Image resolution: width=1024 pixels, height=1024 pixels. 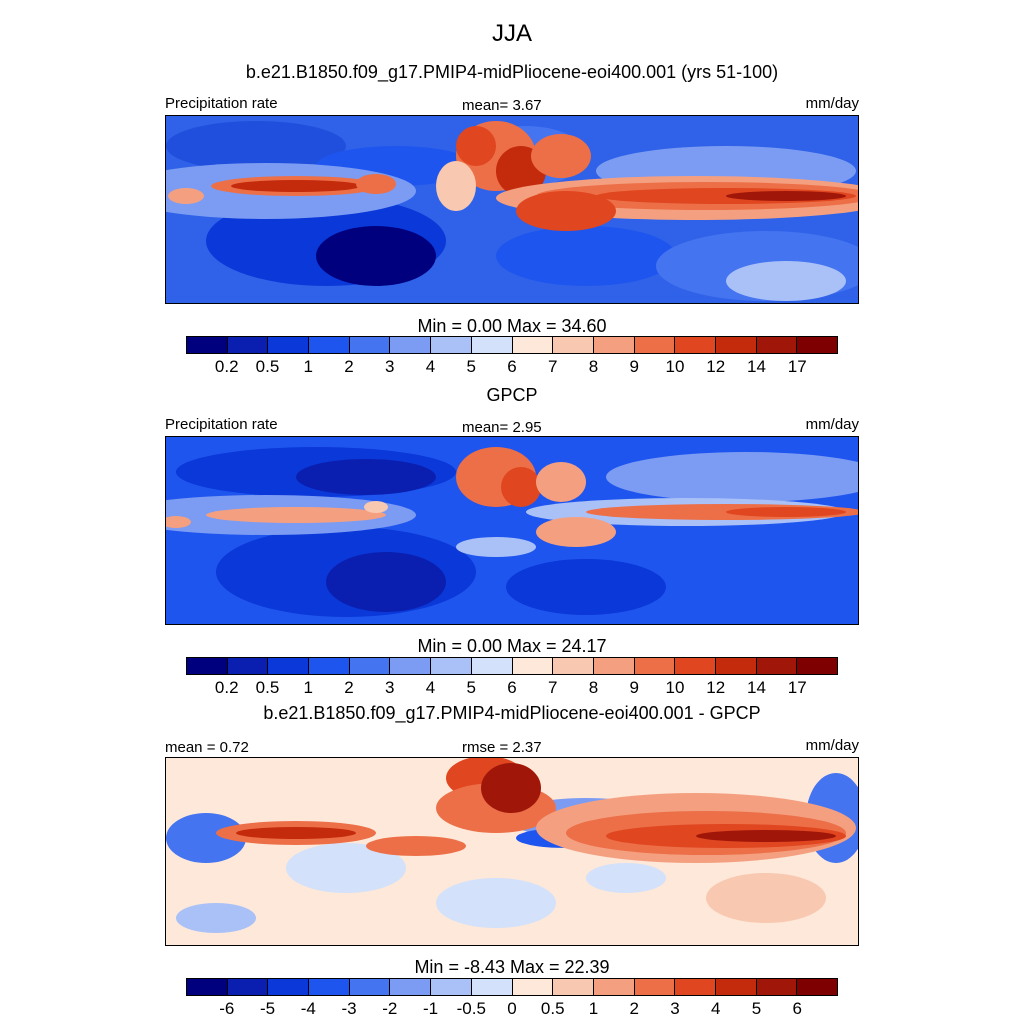 I want to click on panel3-rmse-label: rmse = 2.37, so click(x=502, y=747).